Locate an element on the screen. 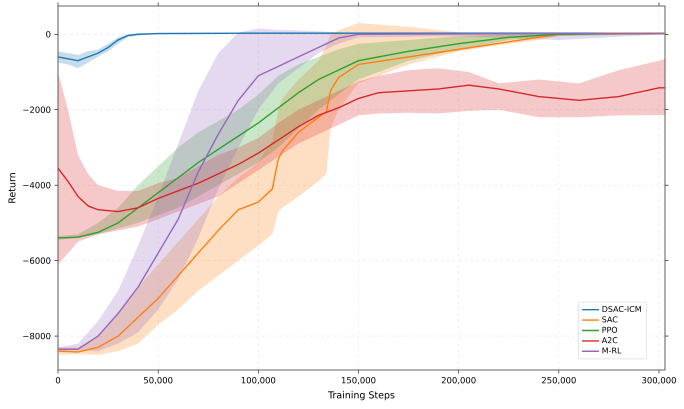 This screenshot has height=409, width=684. x-tick-label: 150,000 is located at coordinates (359, 380).